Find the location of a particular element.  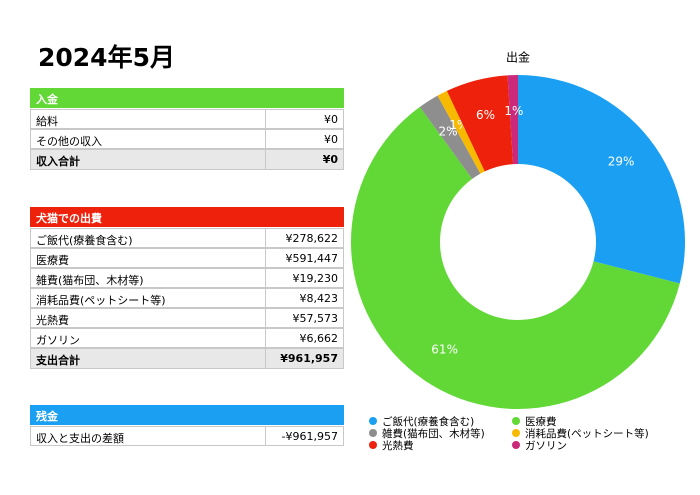

row-value: ¥19,230 is located at coordinates (304, 278).